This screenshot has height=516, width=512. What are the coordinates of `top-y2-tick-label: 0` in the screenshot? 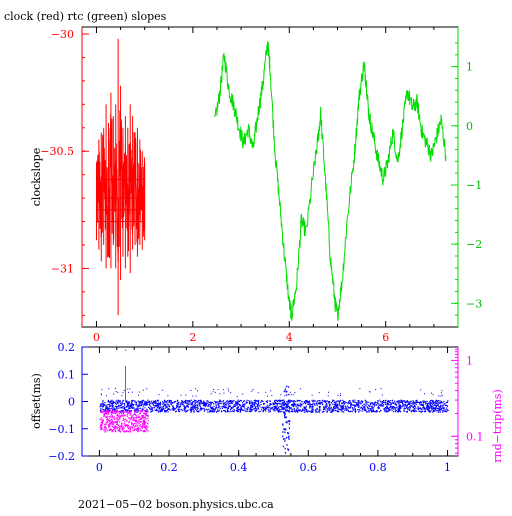 It's located at (469, 126).